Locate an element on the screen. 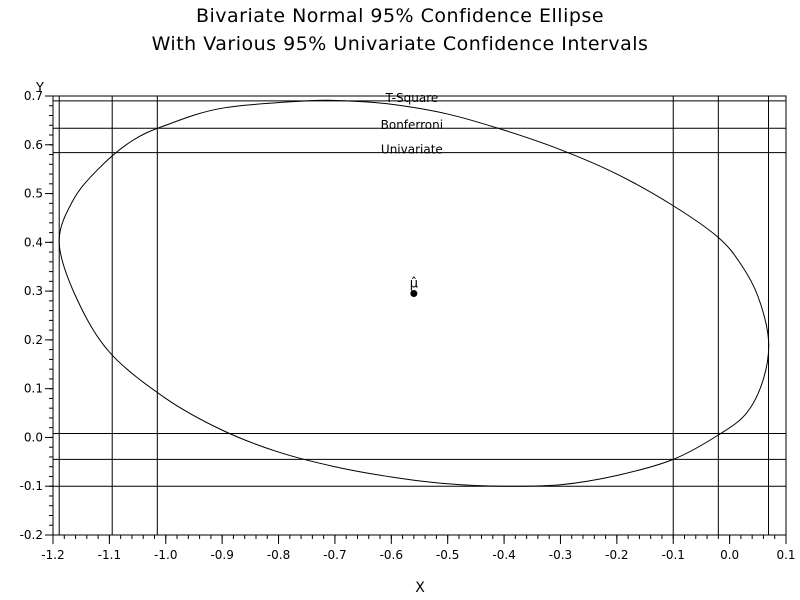  x-tick-label: -1.0 is located at coordinates (165, 555).